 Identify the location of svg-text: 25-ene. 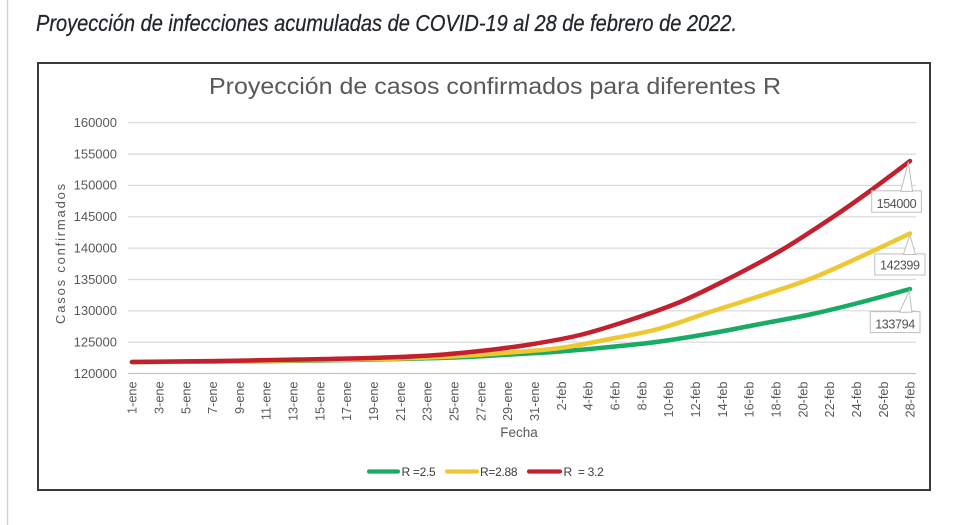
(455, 402).